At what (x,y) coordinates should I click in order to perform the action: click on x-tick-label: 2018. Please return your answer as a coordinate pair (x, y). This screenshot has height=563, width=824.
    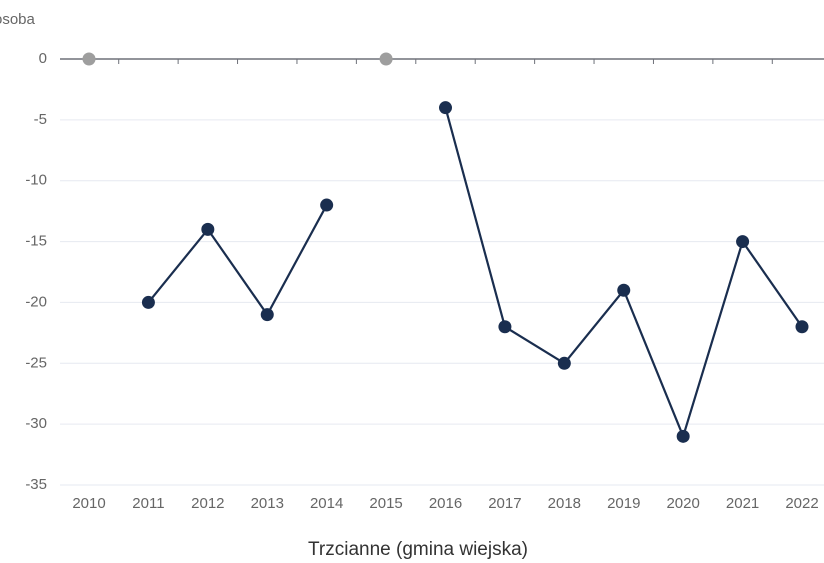
    Looking at the image, I should click on (564, 503).